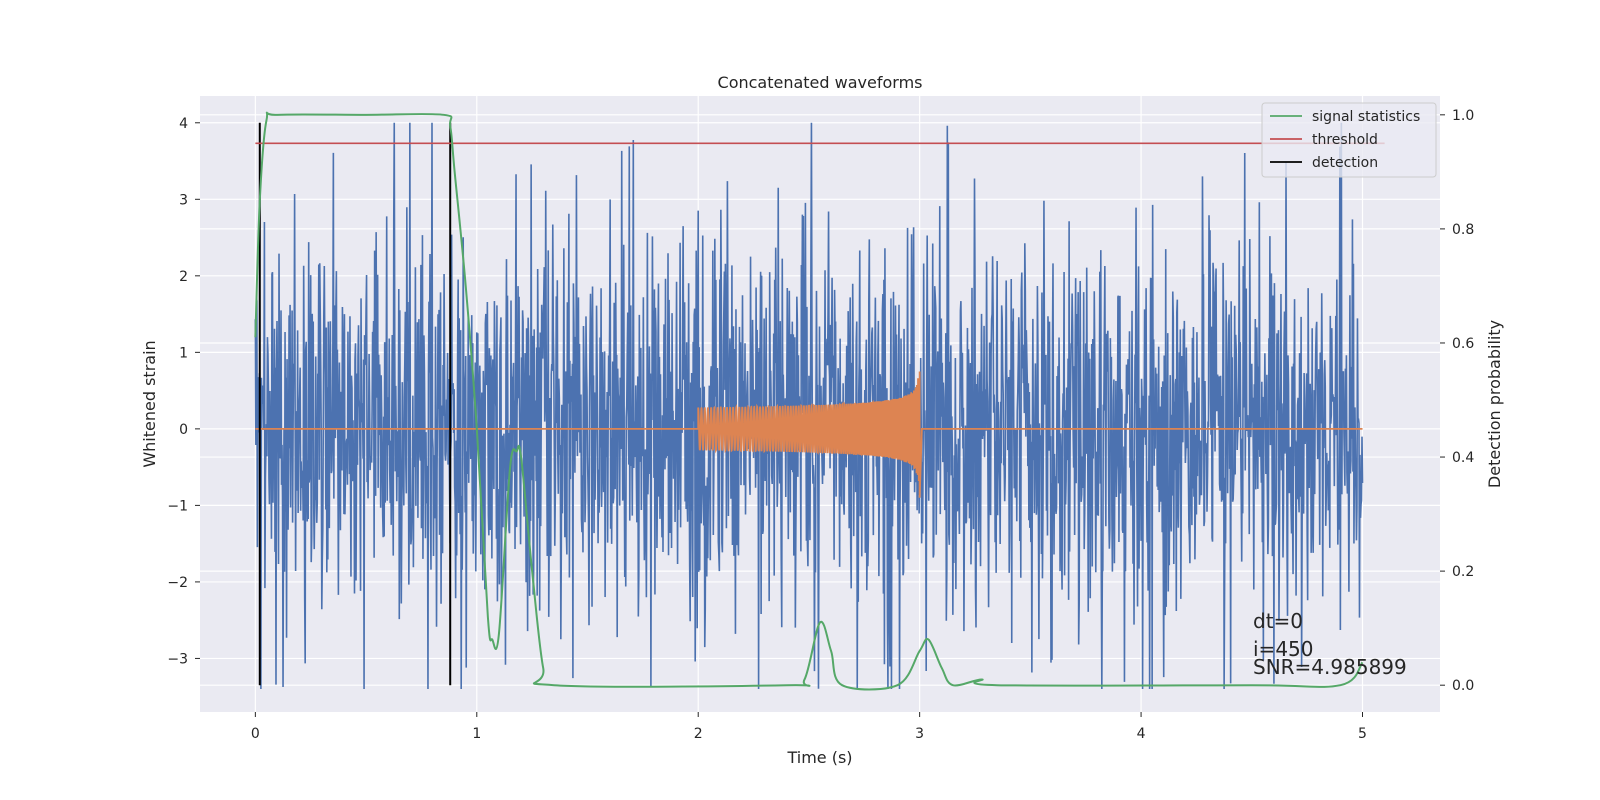 This screenshot has height=800, width=1600. Describe the element at coordinates (1278, 621) in the screenshot. I see `annotation-dt: dt=0` at that location.